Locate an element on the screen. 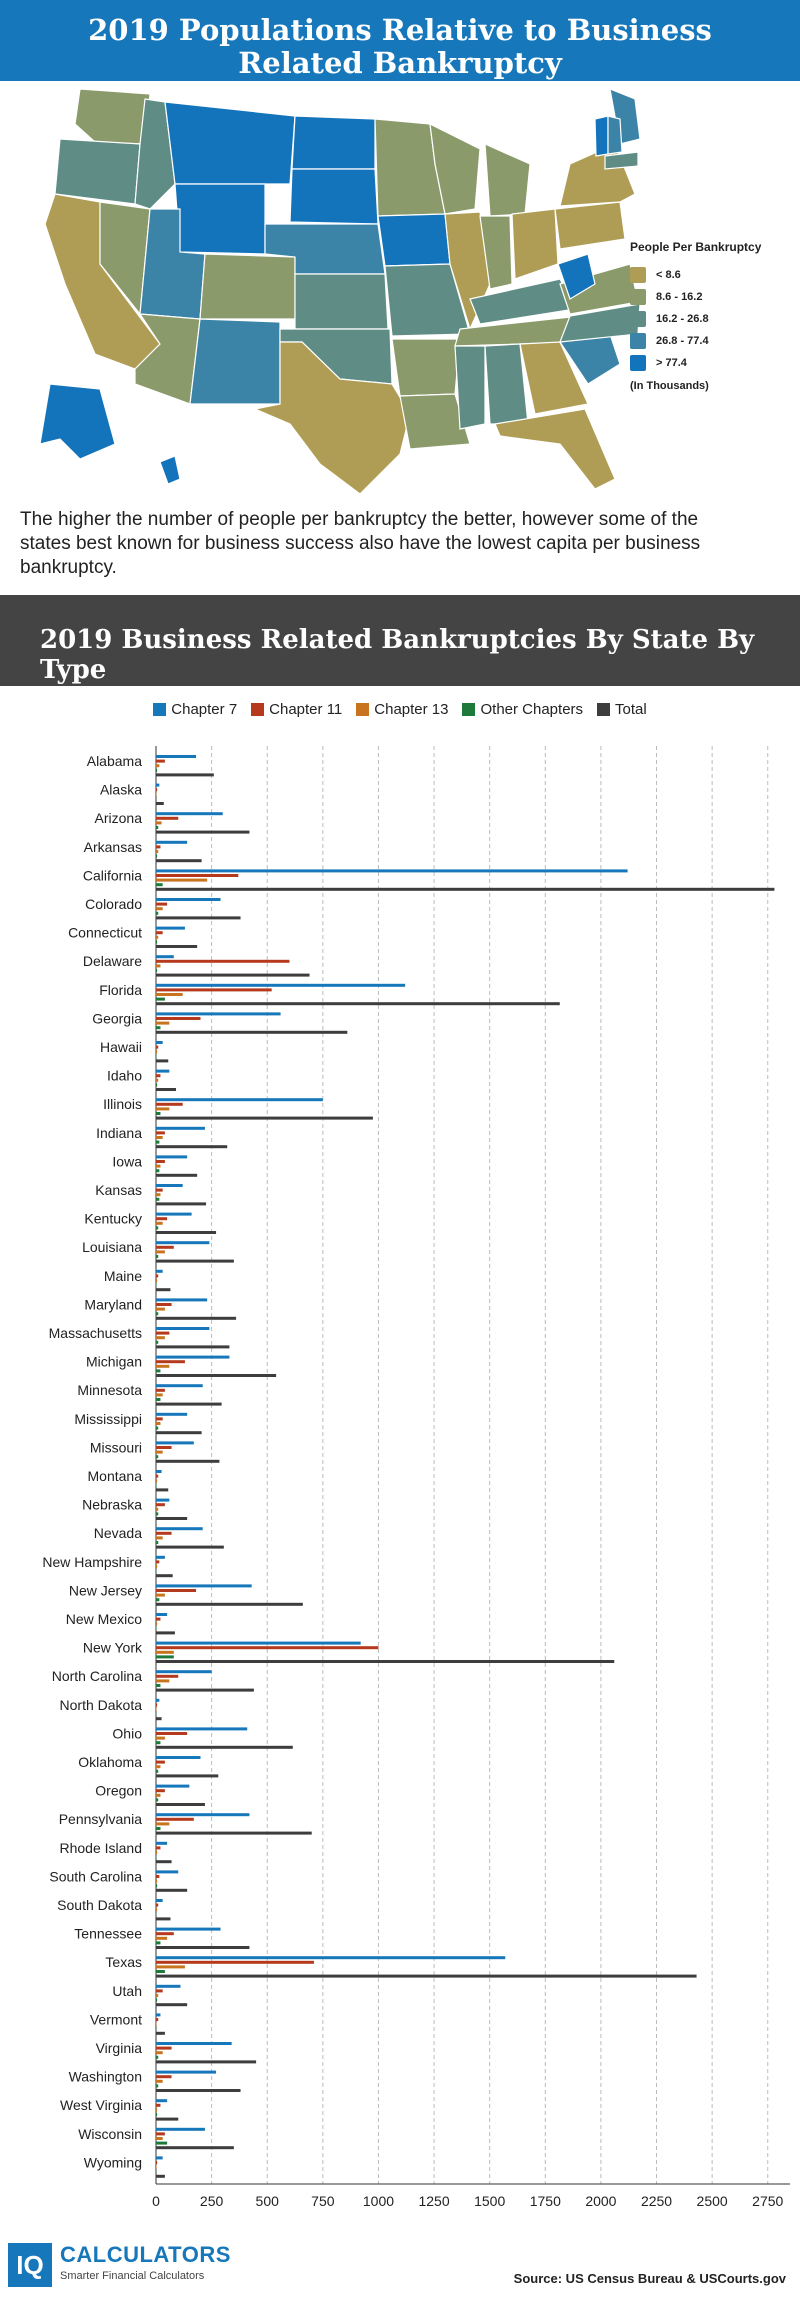  chart-legend-item: Other Chapters is located at coordinates (522, 709).